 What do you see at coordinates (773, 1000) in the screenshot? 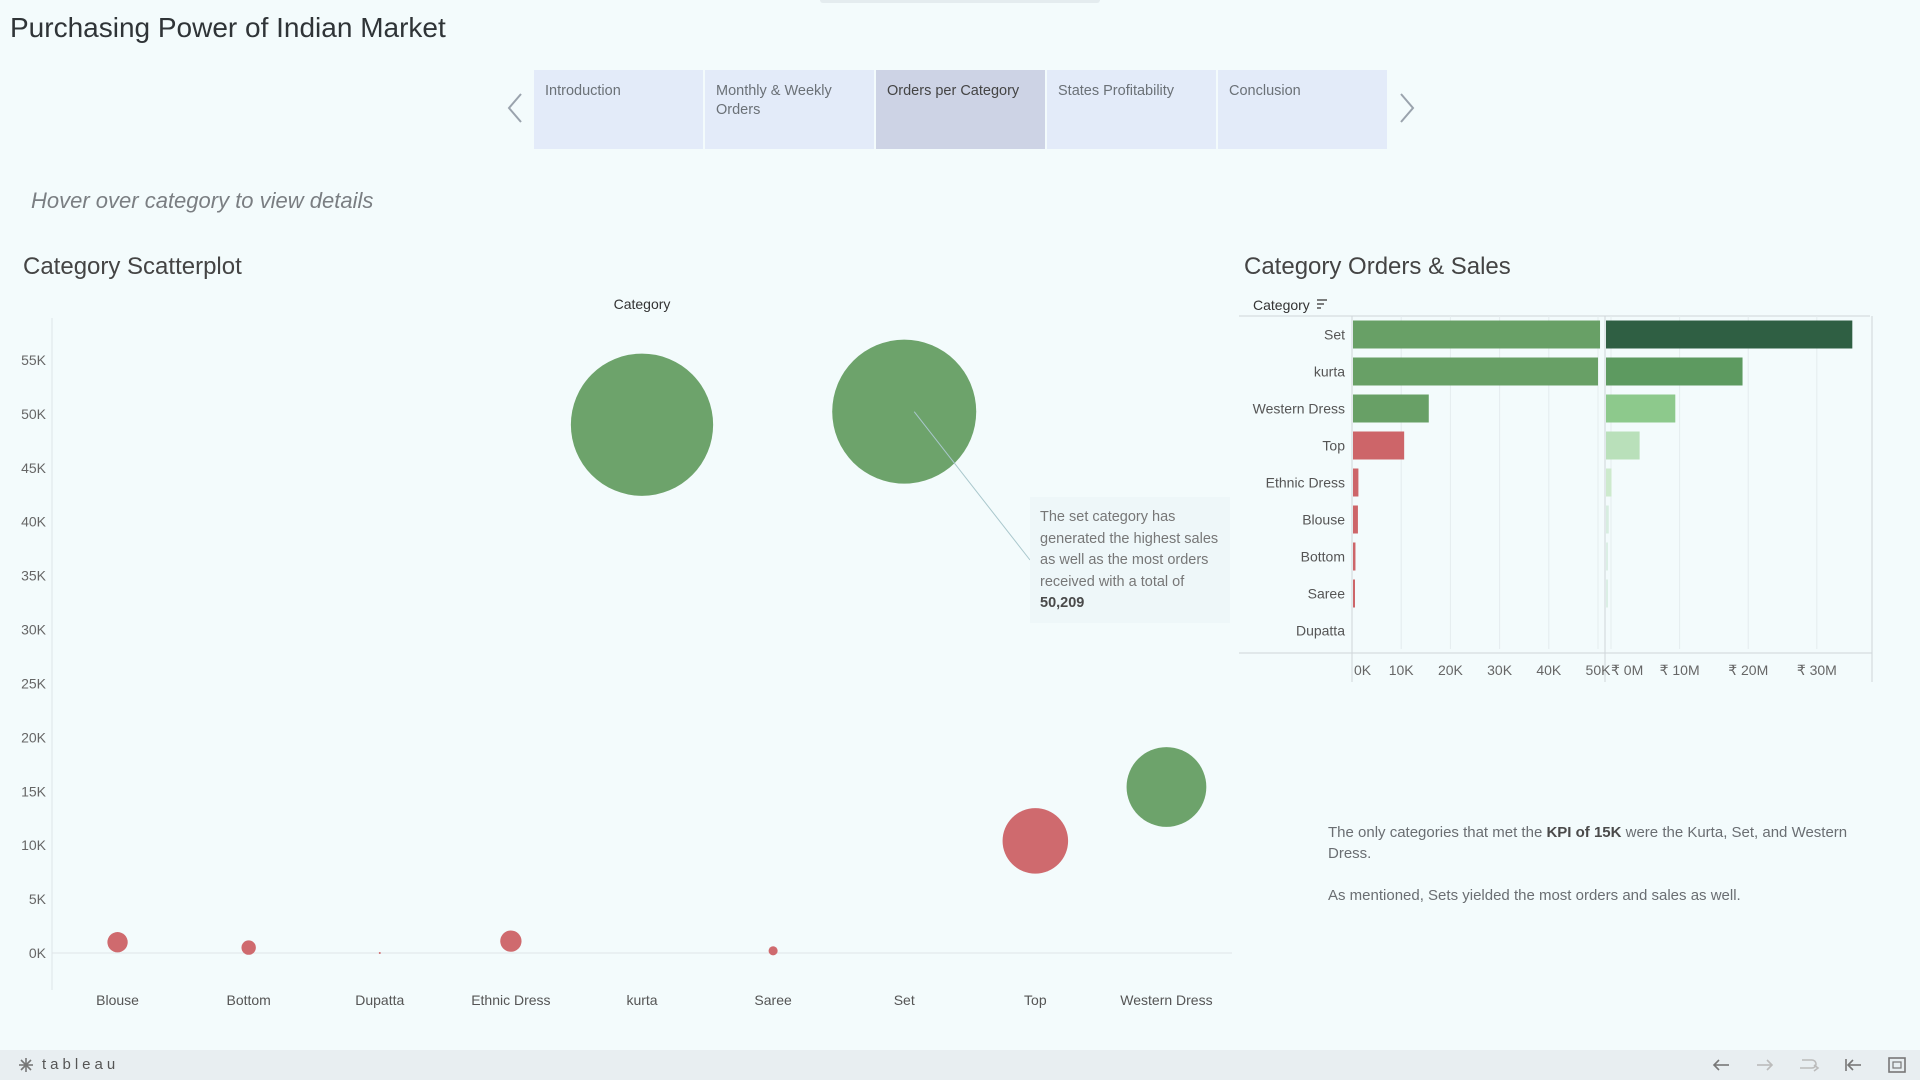
I see `x-tick-label: Saree` at bounding box center [773, 1000].